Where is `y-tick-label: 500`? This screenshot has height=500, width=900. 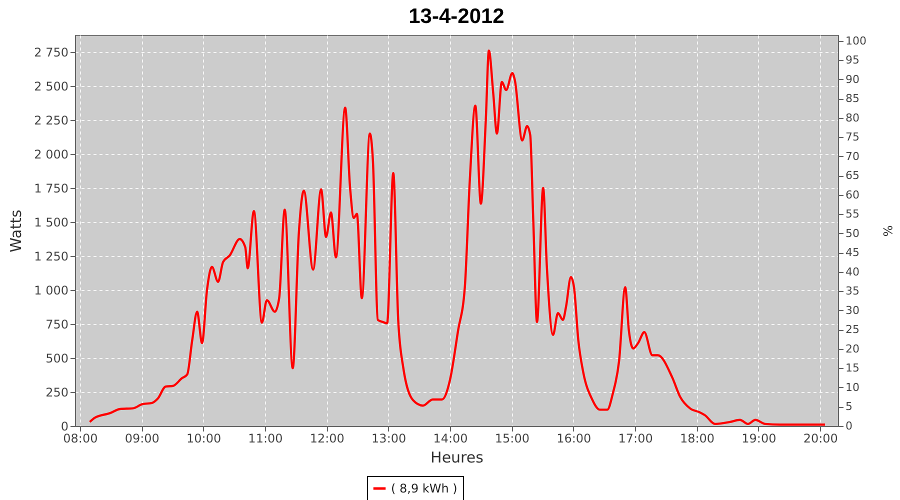 y-tick-label: 500 is located at coordinates (57, 359).